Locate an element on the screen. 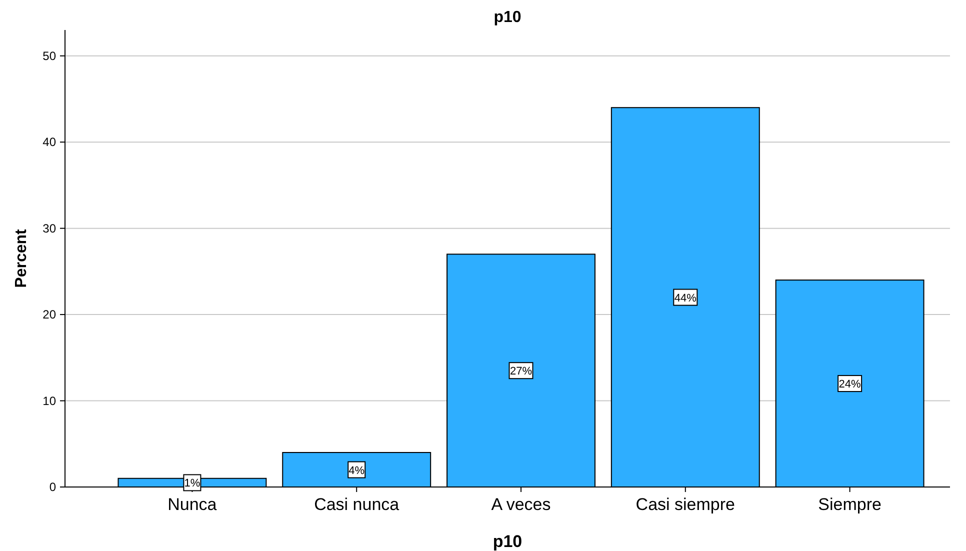  data-label: 44% is located at coordinates (685, 298).